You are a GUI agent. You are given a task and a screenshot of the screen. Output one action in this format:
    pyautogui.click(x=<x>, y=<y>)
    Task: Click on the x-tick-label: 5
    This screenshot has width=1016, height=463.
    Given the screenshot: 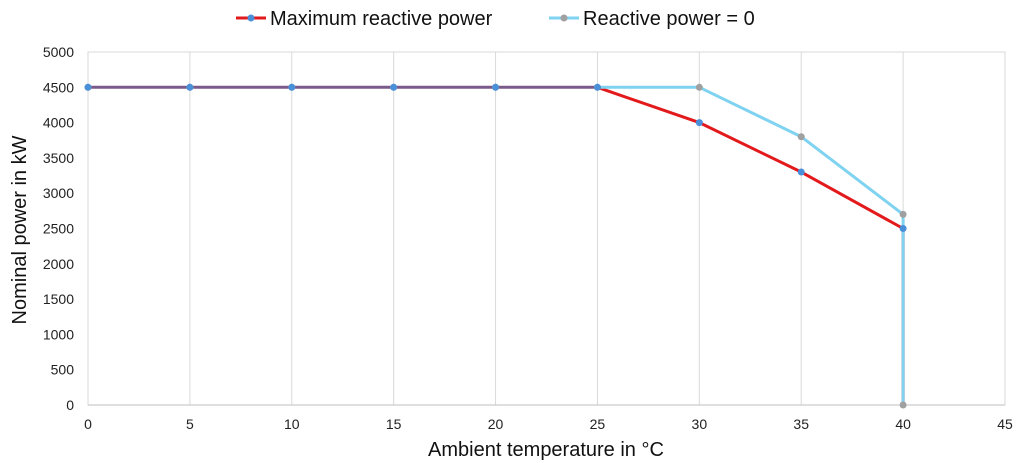 What is the action you would take?
    pyautogui.click(x=190, y=424)
    